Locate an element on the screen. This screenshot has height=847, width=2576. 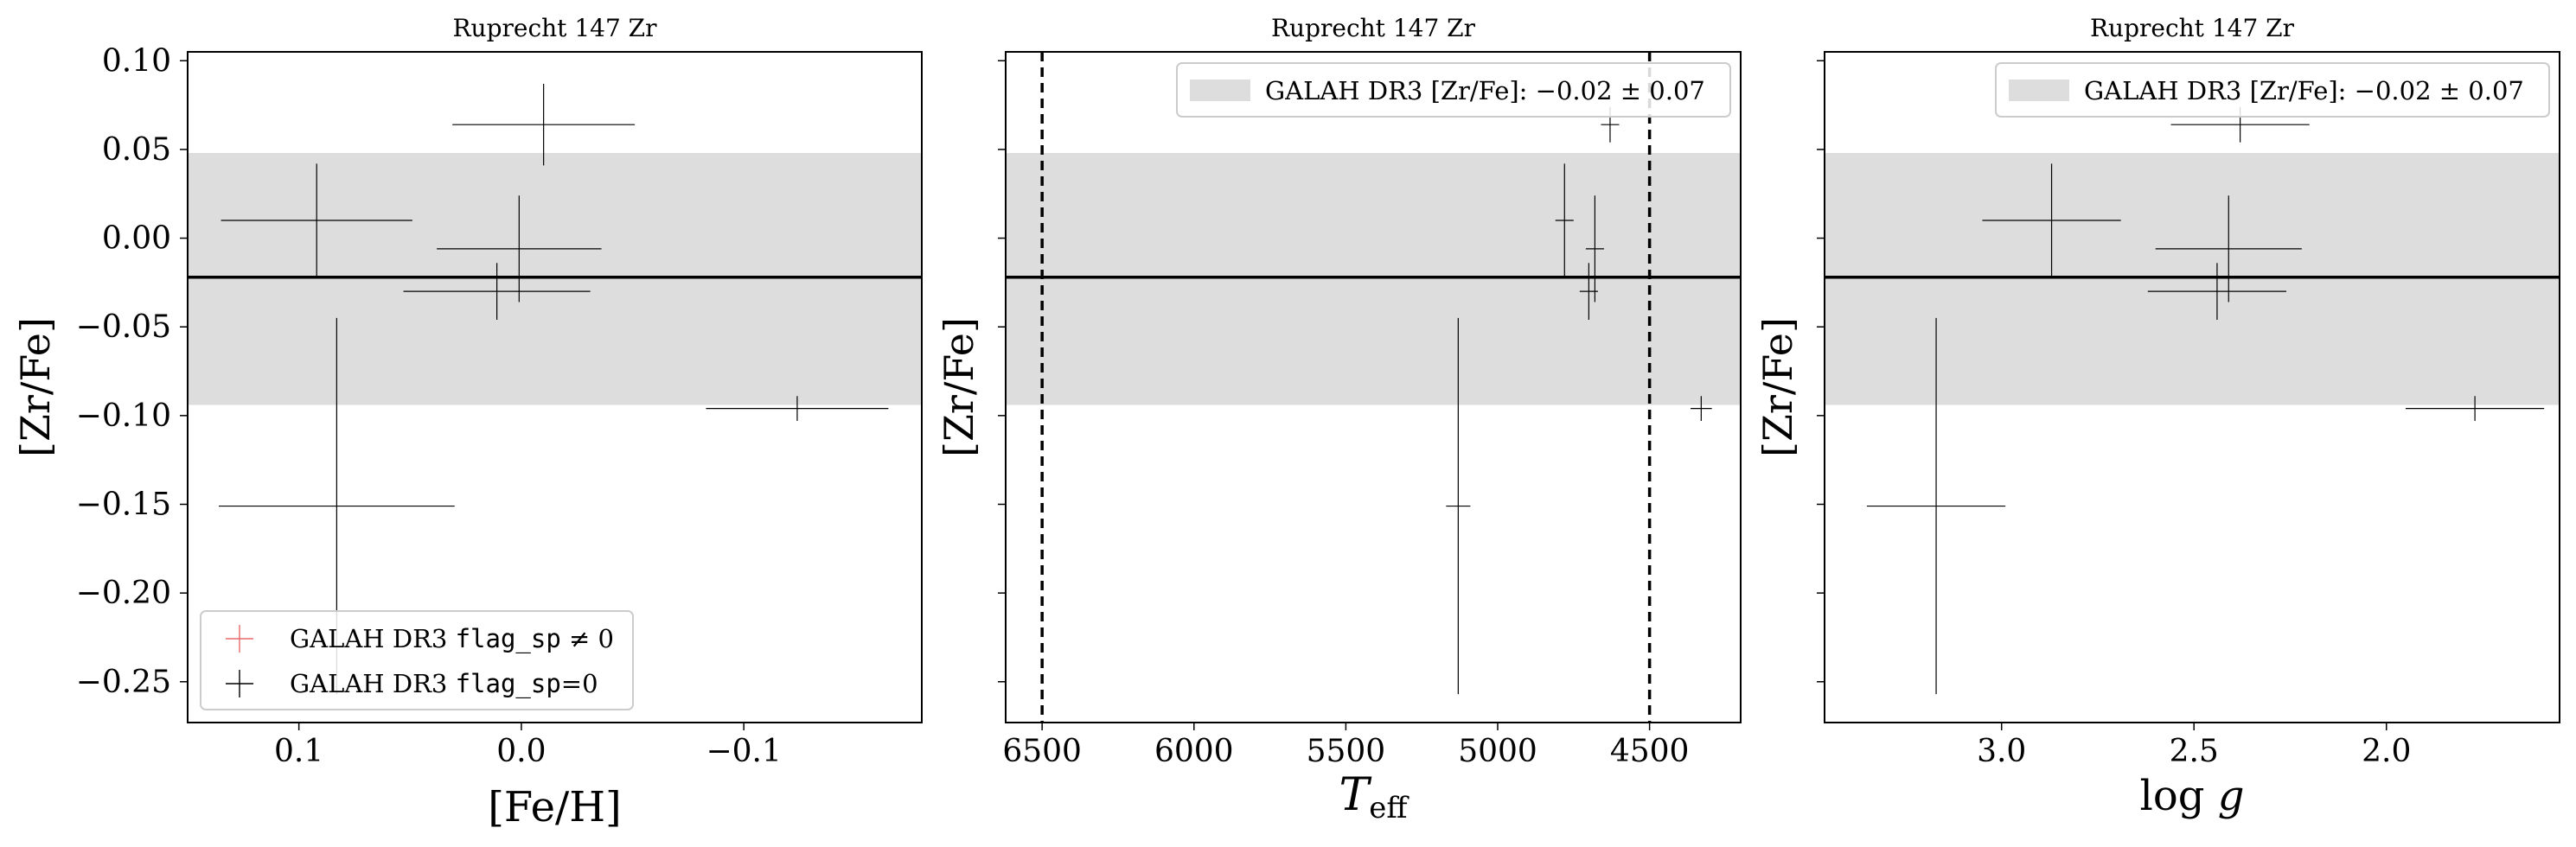
x-tick-label: 3.0 is located at coordinates (2002, 751).